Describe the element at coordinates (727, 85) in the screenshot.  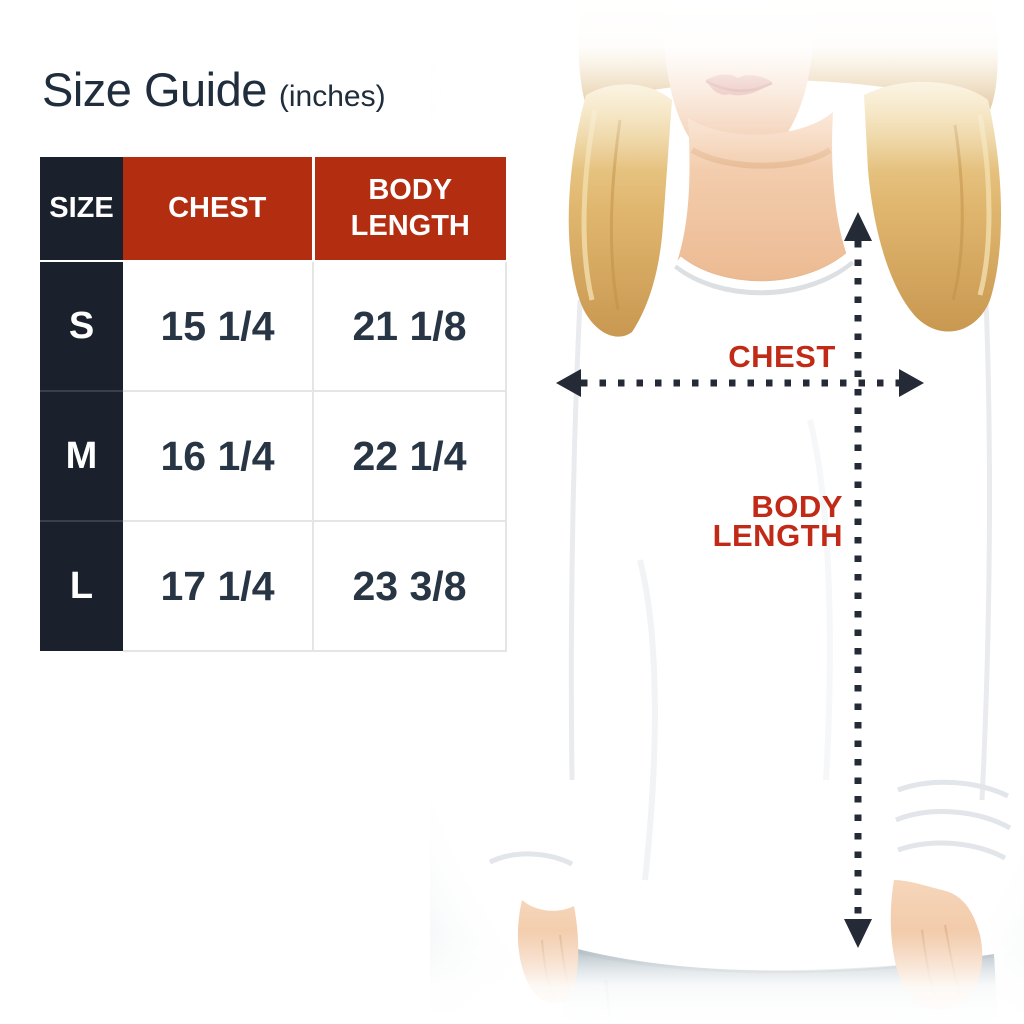
I see `photo-top-fade` at that location.